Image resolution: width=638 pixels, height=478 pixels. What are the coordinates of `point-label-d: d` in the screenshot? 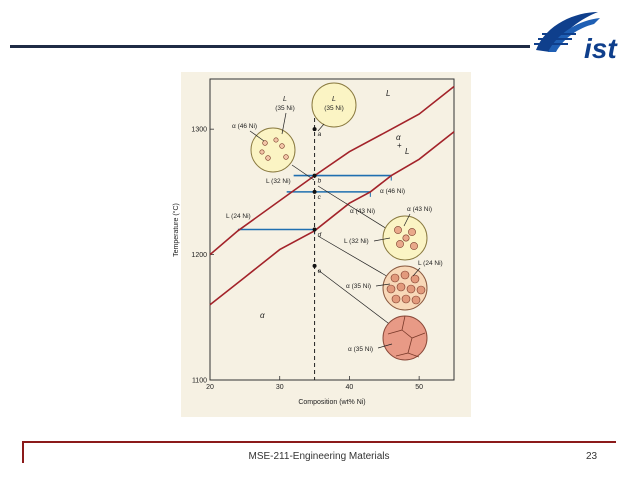 It's located at (320, 235).